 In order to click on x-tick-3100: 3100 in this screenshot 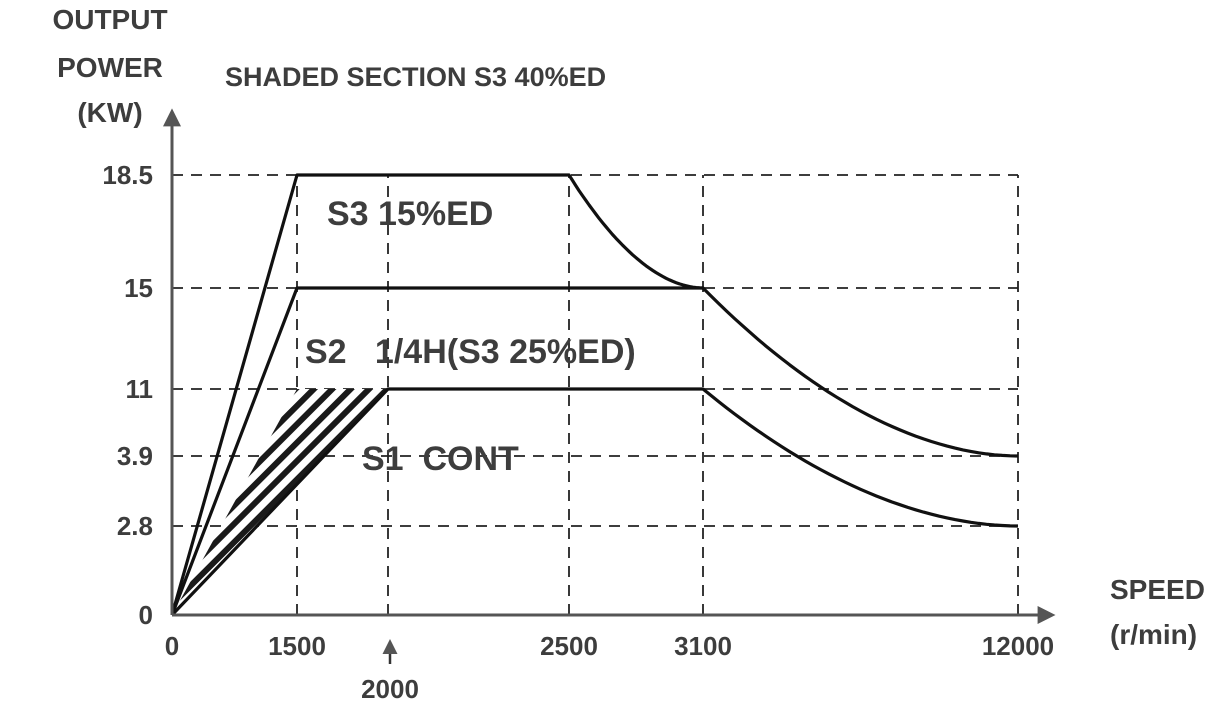, I will do `click(703, 646)`.